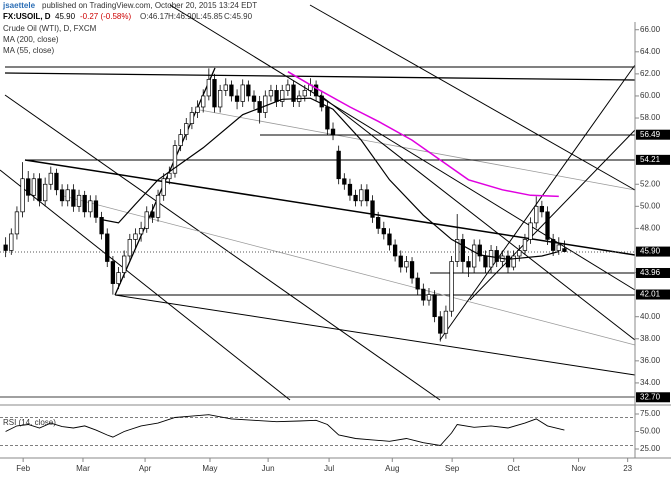  I want to click on price-label: 54.21, so click(650, 159).